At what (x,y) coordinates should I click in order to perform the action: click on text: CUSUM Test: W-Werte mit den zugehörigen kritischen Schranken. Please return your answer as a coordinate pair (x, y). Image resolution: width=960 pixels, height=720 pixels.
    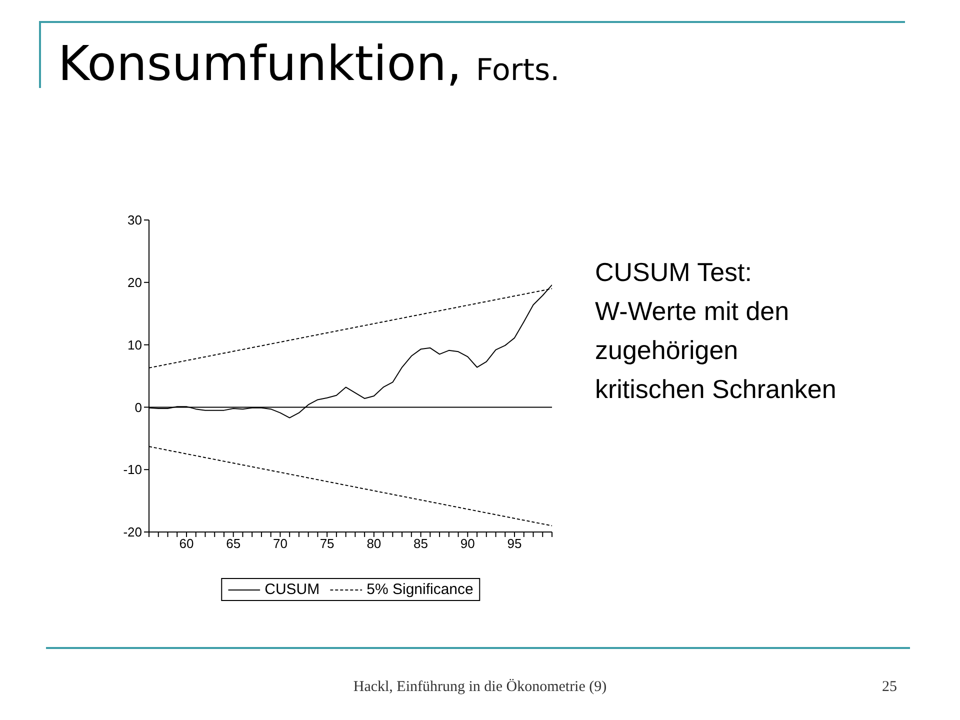
    Looking at the image, I should click on (715, 330).